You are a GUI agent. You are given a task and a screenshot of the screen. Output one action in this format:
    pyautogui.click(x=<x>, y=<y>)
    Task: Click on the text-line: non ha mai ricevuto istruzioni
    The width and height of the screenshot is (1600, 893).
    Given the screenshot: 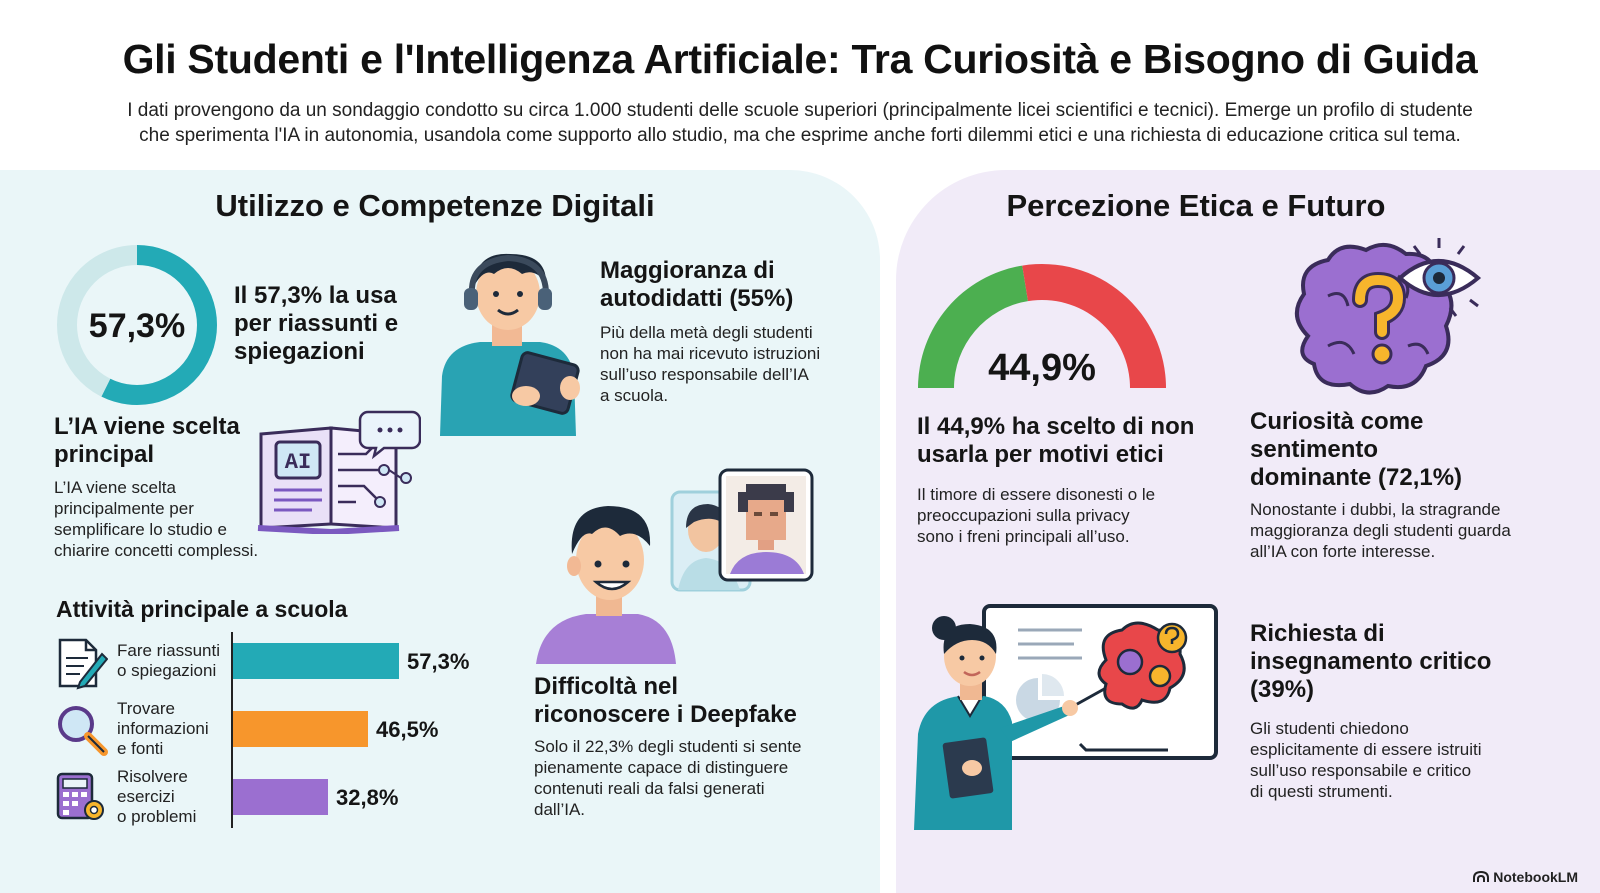 What is the action you would take?
    pyautogui.click(x=710, y=353)
    